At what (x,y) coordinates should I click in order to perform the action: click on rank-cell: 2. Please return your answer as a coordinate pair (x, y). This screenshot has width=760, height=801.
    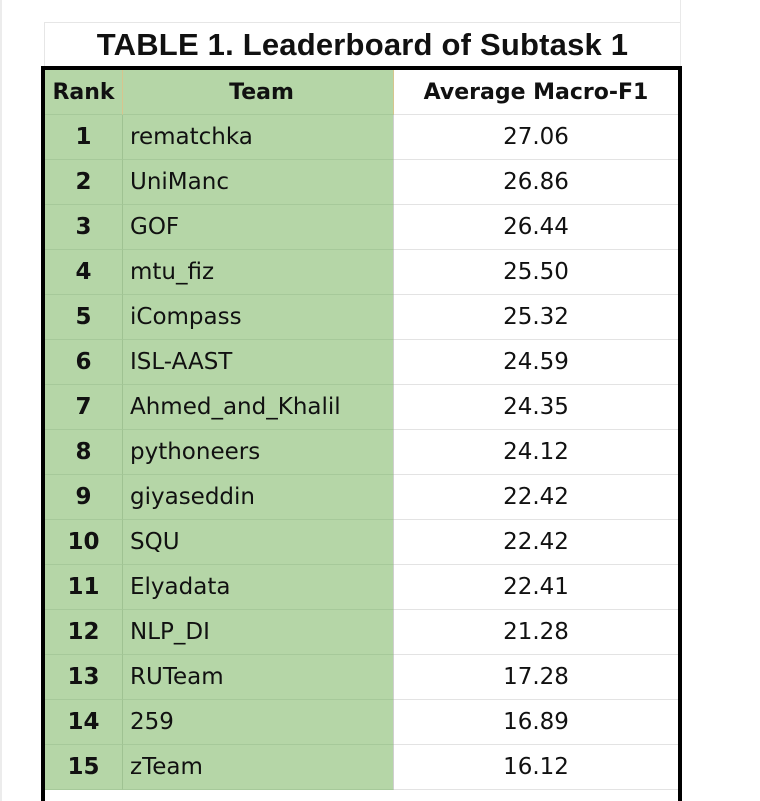
    Looking at the image, I should click on (84, 182).